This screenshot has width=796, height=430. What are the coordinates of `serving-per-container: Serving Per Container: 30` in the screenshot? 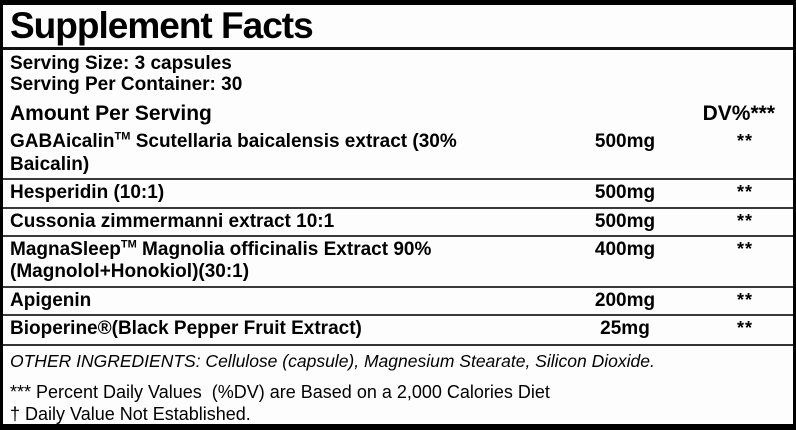 It's located at (126, 85).